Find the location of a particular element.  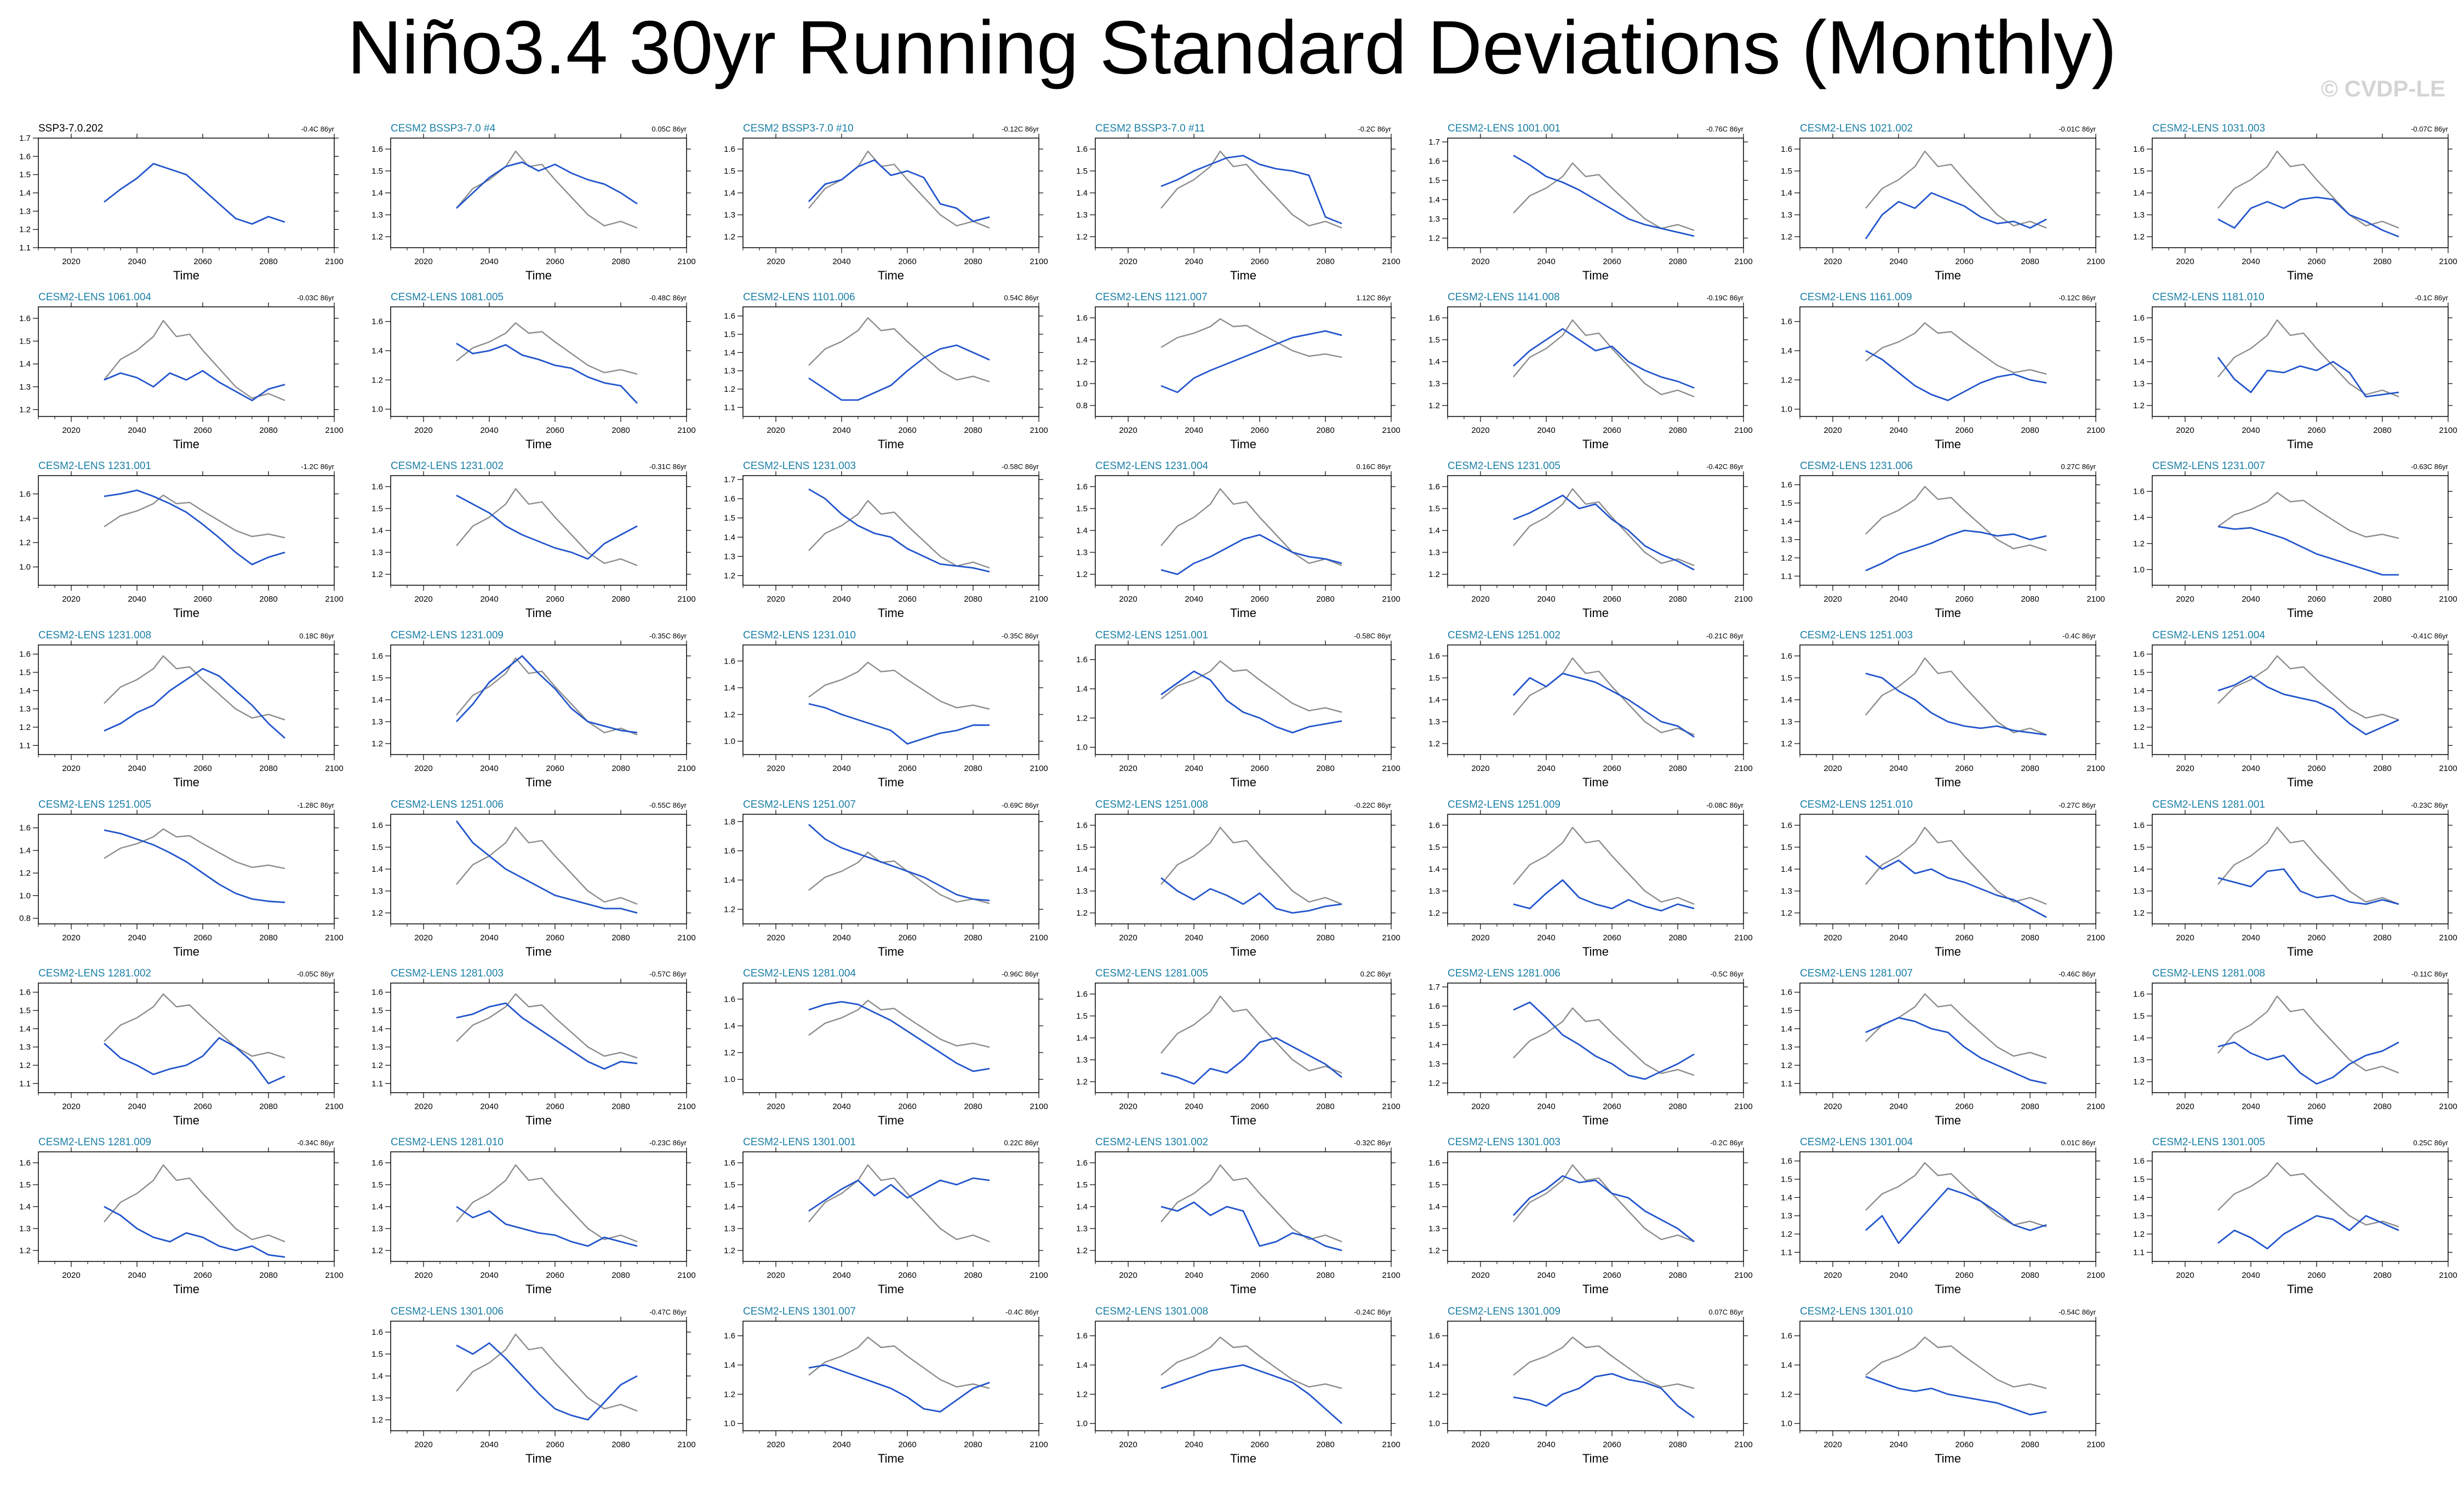

trend-label: -0.58C 86yr is located at coordinates (1020, 466).